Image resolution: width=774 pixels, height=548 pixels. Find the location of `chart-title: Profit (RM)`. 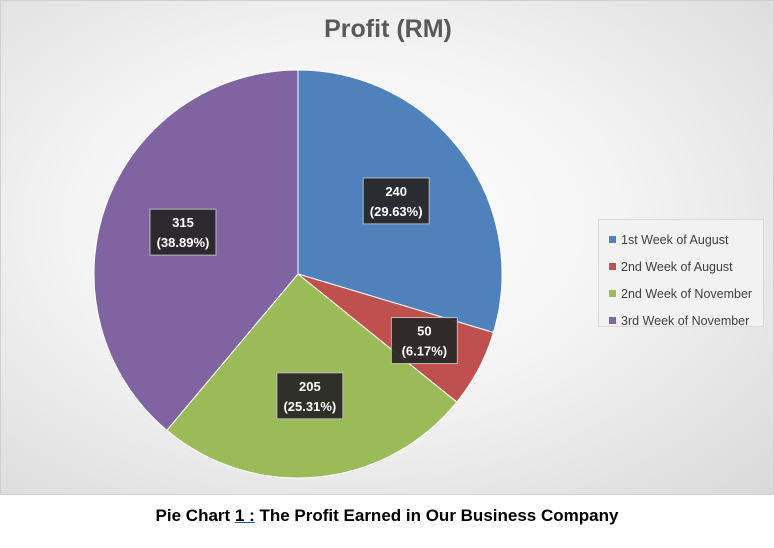

chart-title: Profit (RM) is located at coordinates (388, 29).